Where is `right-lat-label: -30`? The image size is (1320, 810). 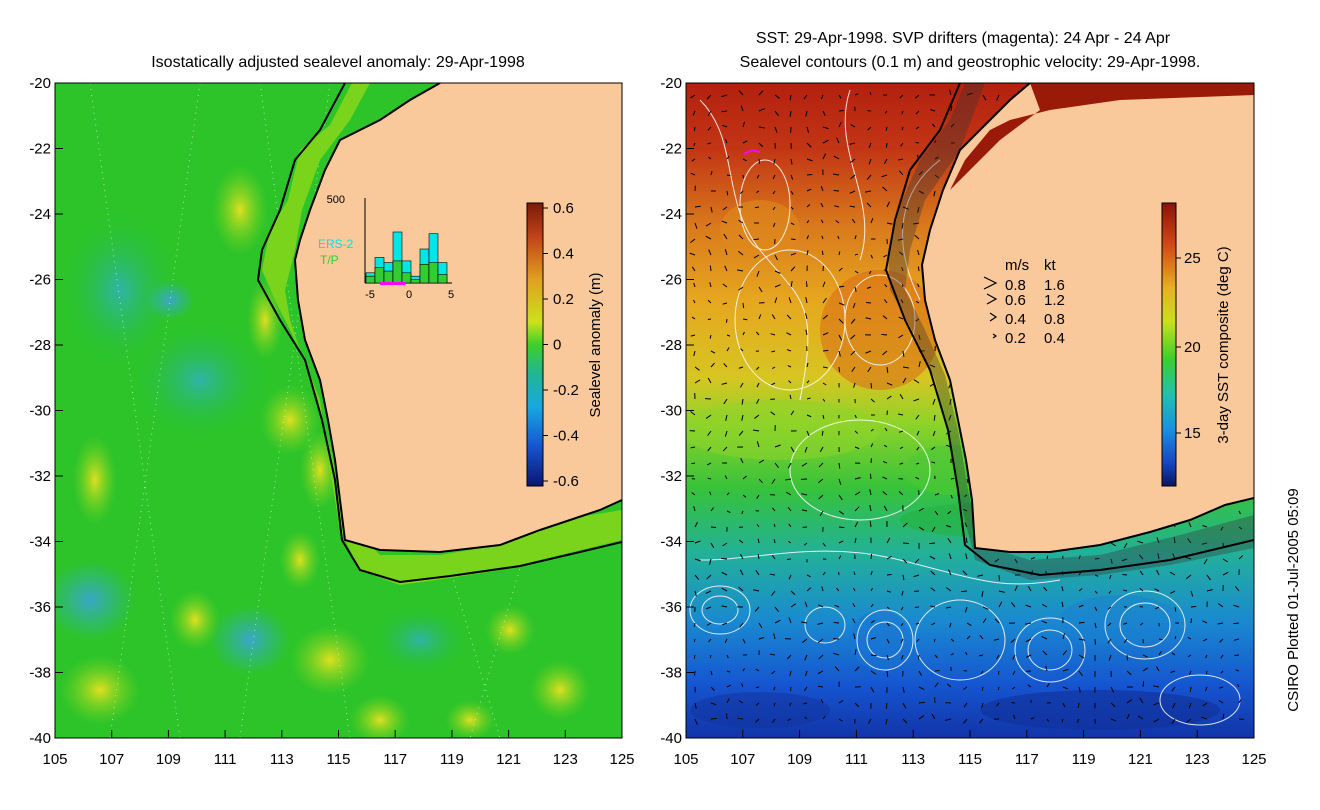 right-lat-label: -30 is located at coordinates (671, 411).